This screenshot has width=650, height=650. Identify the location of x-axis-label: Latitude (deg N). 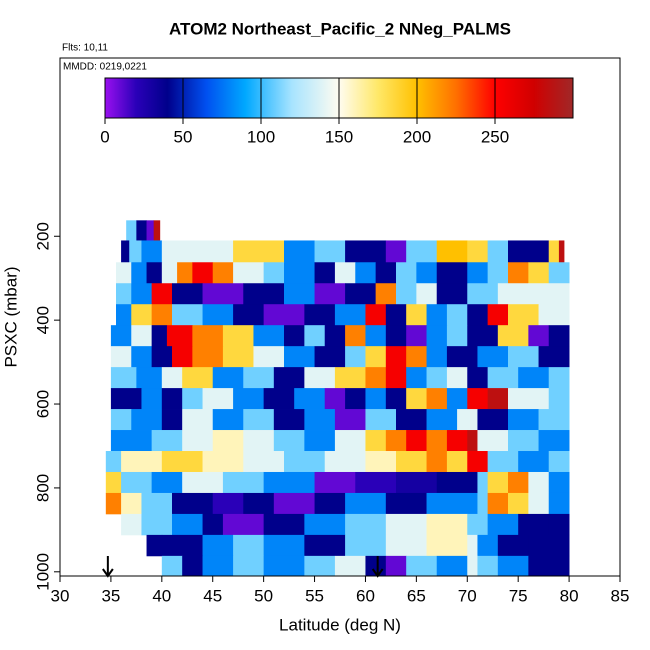
(340, 624).